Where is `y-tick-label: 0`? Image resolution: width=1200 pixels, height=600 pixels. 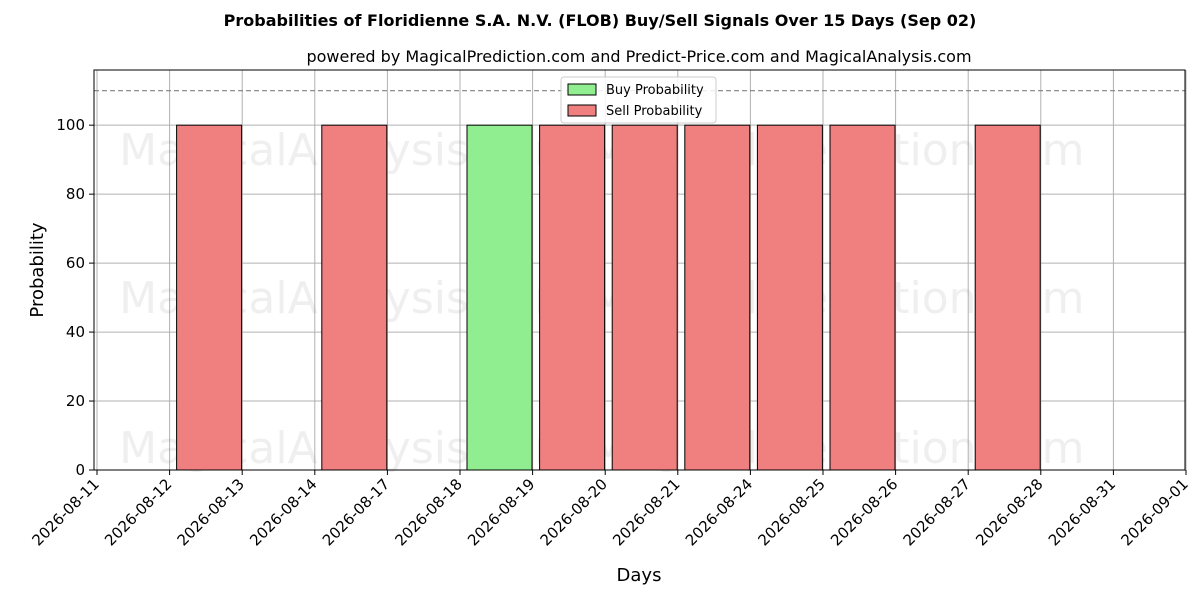 y-tick-label: 0 is located at coordinates (80, 470).